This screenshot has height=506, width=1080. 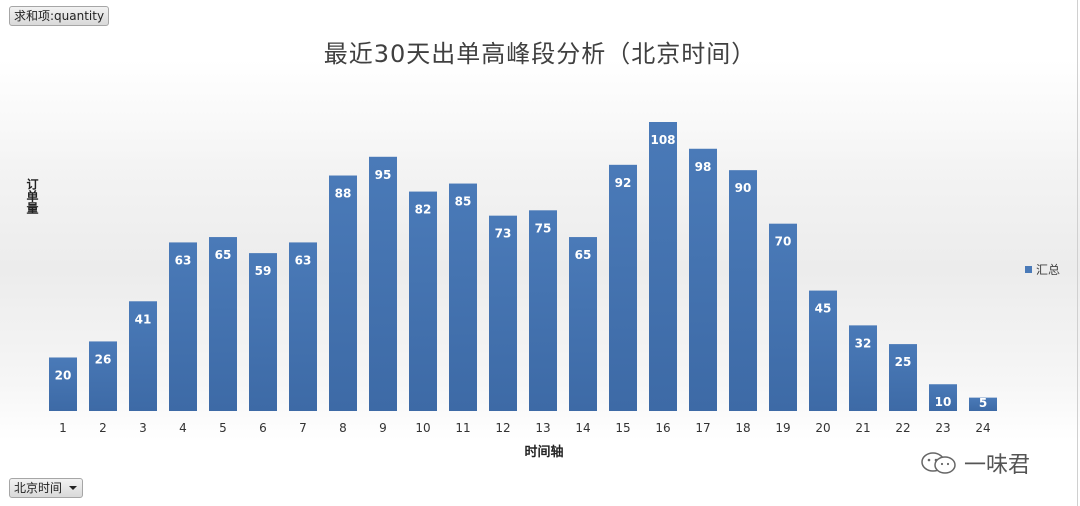 What do you see at coordinates (503, 234) in the screenshot?
I see `data-label-12: 73` at bounding box center [503, 234].